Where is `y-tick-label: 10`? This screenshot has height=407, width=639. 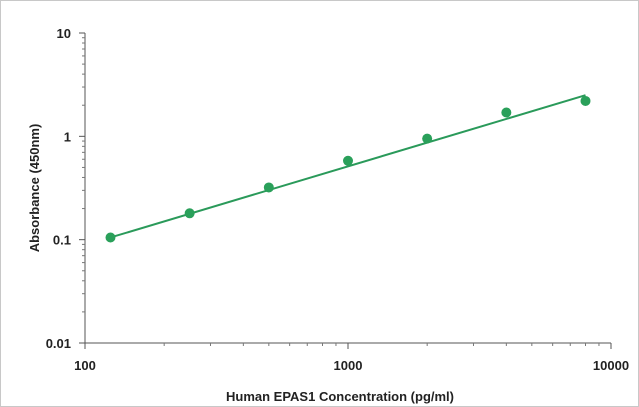 y-tick-label: 10 is located at coordinates (64, 33).